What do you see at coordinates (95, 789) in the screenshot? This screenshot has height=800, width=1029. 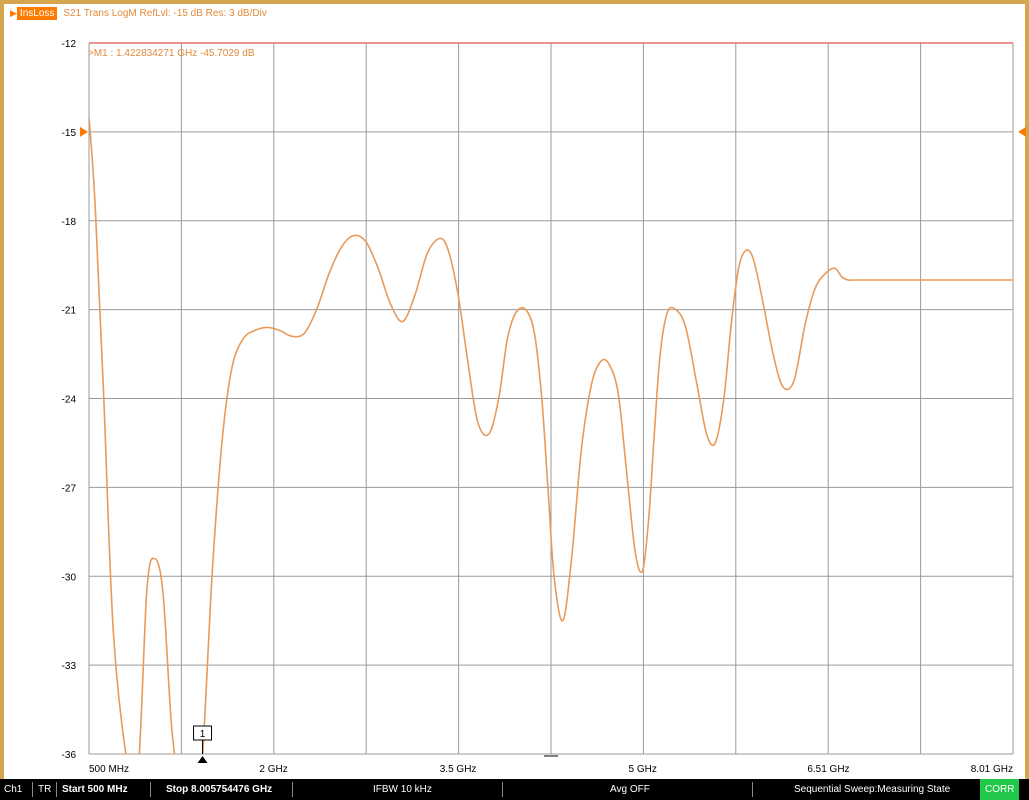 I see `start-frequency: Start 500 MHz` at bounding box center [95, 789].